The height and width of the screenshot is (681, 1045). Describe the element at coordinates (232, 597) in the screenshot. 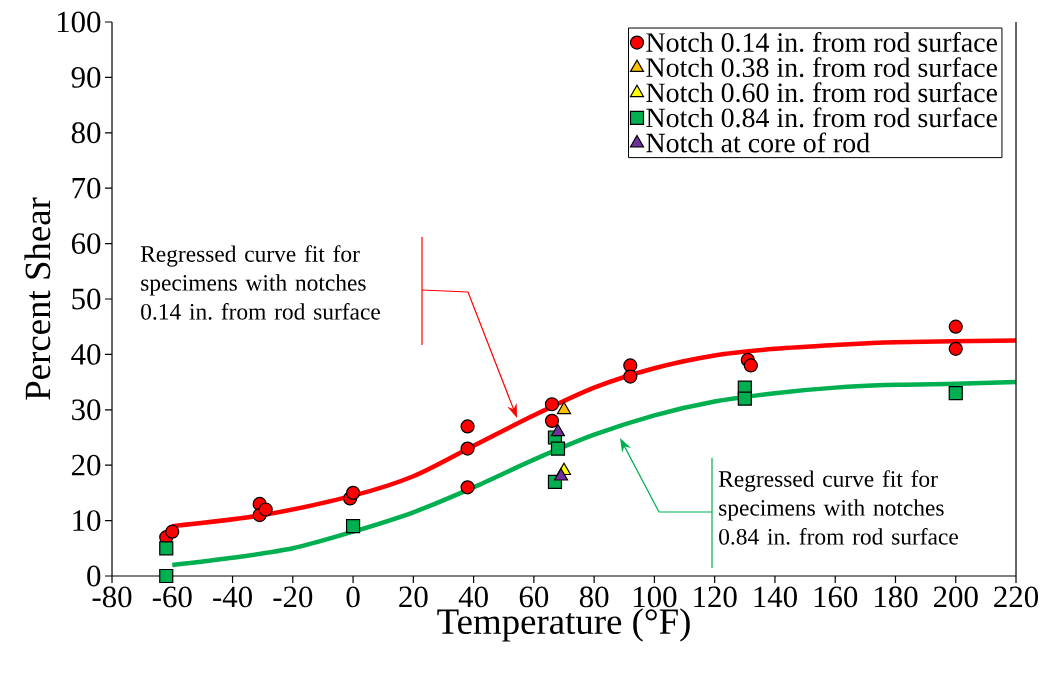

I see `x-tick-label: -40` at that location.